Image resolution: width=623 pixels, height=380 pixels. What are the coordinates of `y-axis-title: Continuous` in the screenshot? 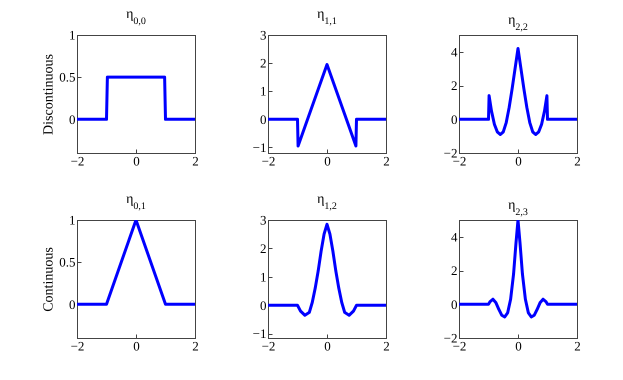 It's located at (48, 279).